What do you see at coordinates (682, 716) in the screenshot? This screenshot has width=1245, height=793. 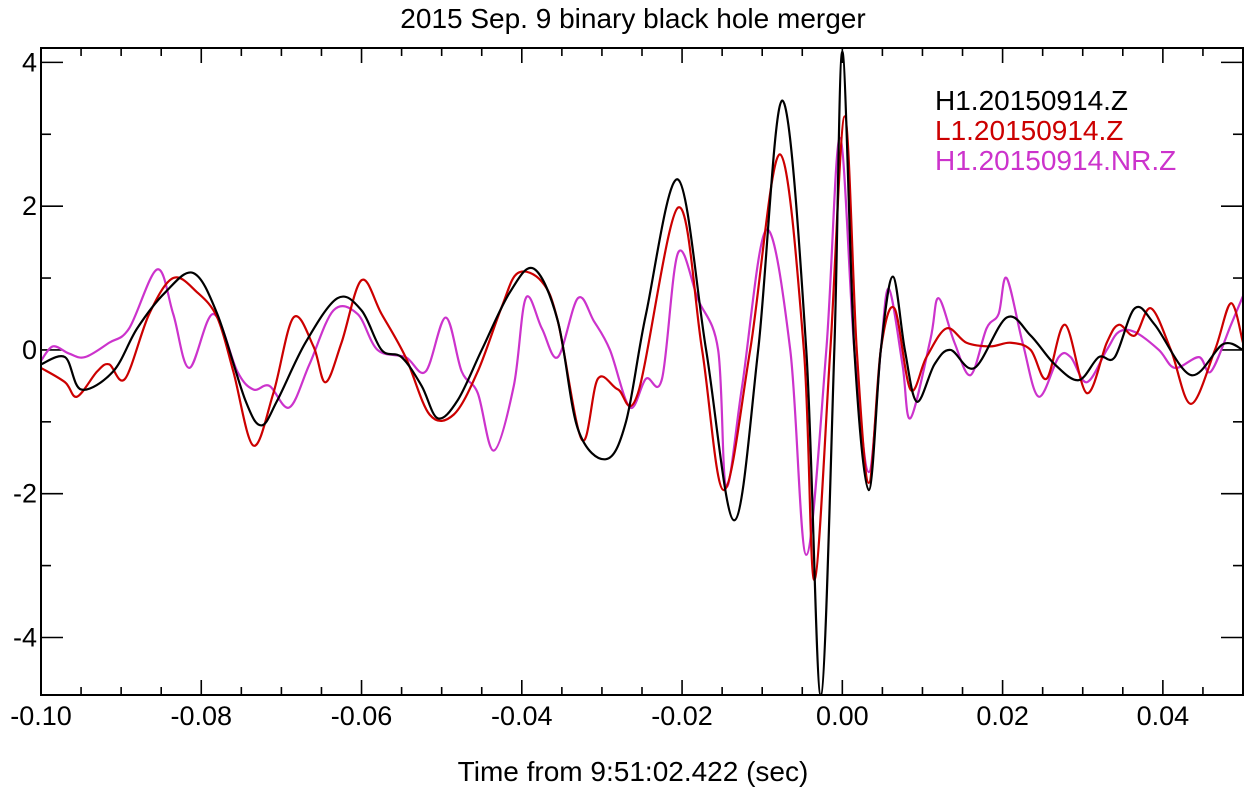 I see `x-tick-label: -0.02` at bounding box center [682, 716].